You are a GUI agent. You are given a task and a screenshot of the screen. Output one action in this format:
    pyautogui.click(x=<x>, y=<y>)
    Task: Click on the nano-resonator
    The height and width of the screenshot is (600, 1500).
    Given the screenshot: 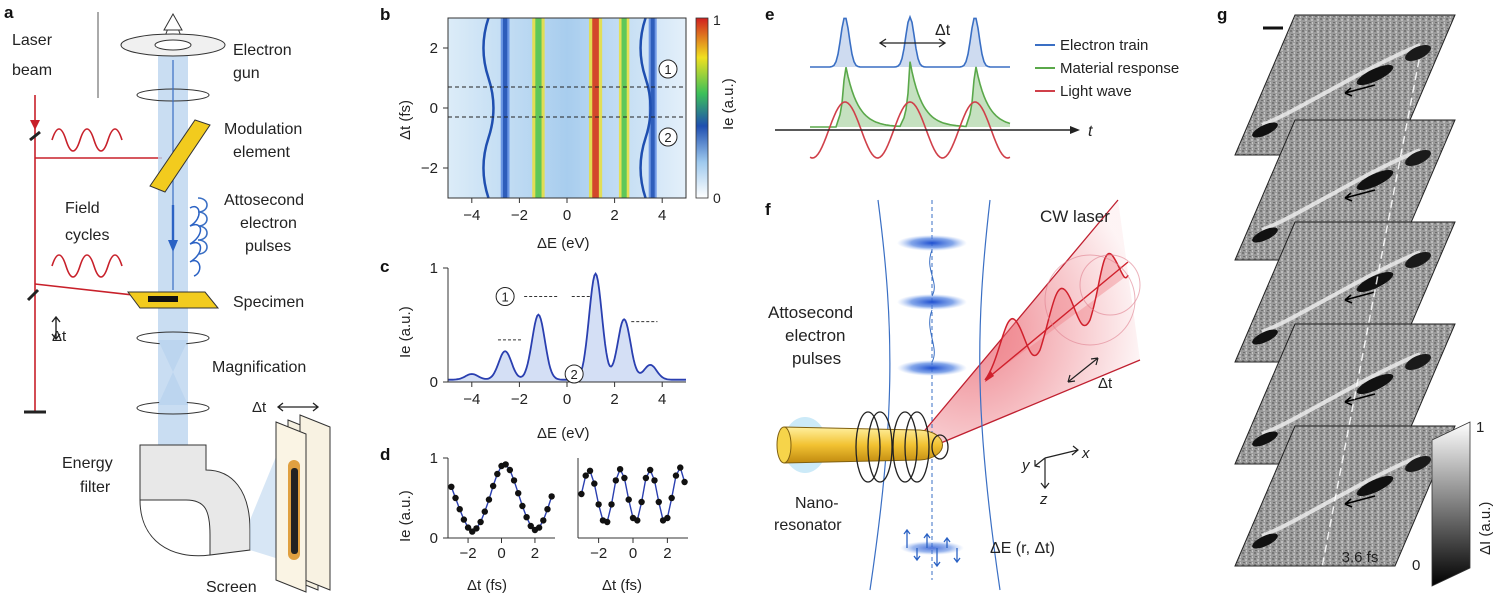 What is the action you would take?
    pyautogui.click(x=863, y=445)
    